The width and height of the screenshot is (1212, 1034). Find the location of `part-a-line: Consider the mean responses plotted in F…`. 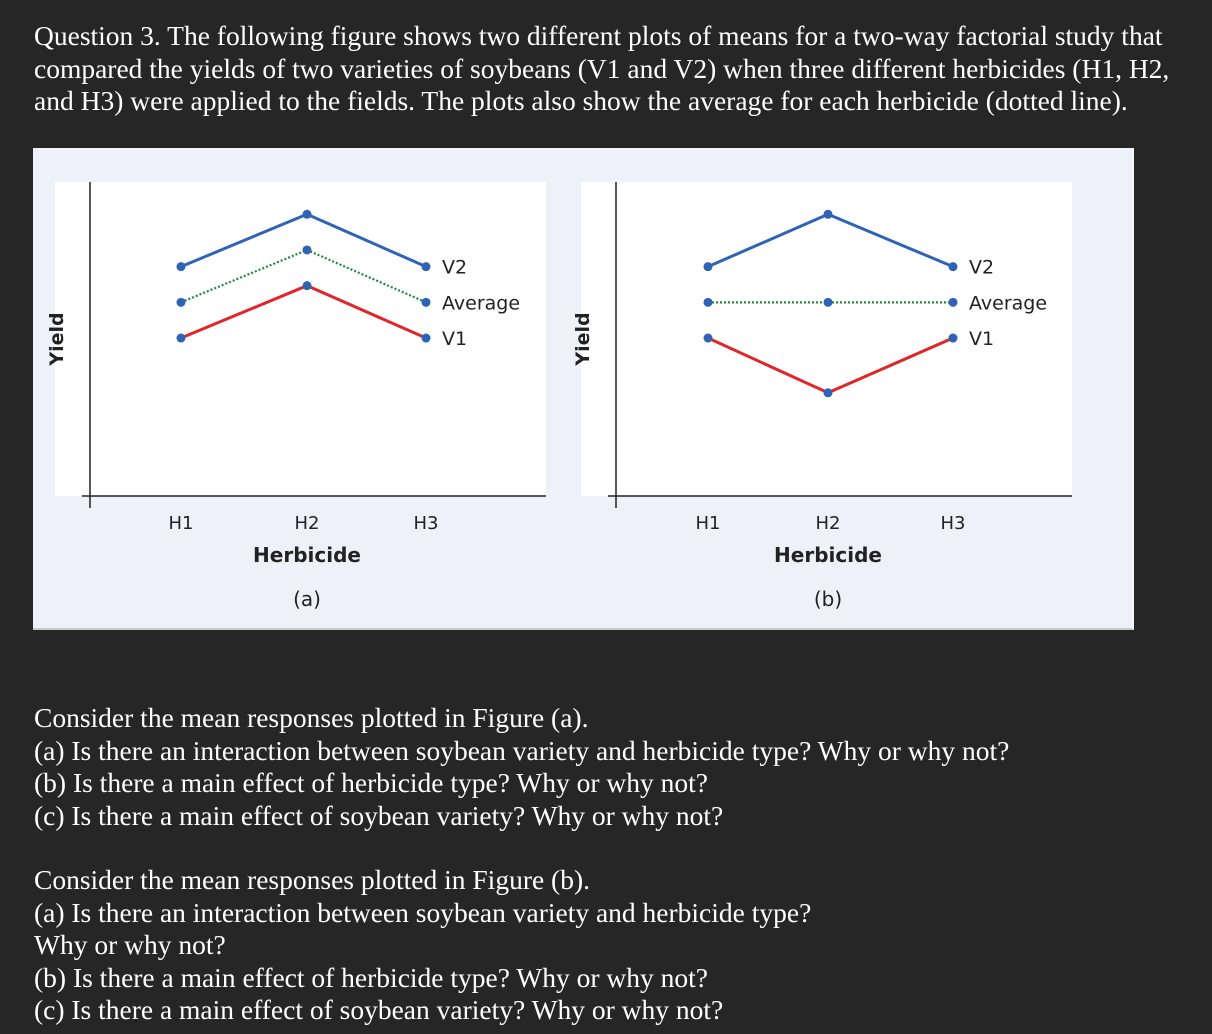

part-a-line: Consider the mean responses plotted in F… is located at coordinates (311, 717).